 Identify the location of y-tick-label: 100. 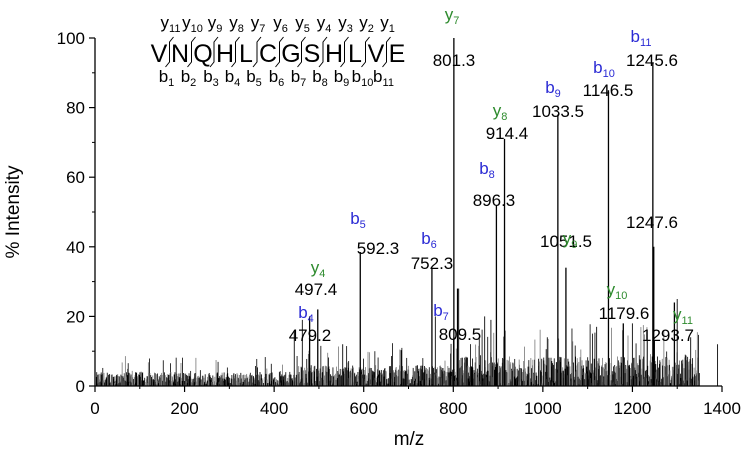
(71, 38).